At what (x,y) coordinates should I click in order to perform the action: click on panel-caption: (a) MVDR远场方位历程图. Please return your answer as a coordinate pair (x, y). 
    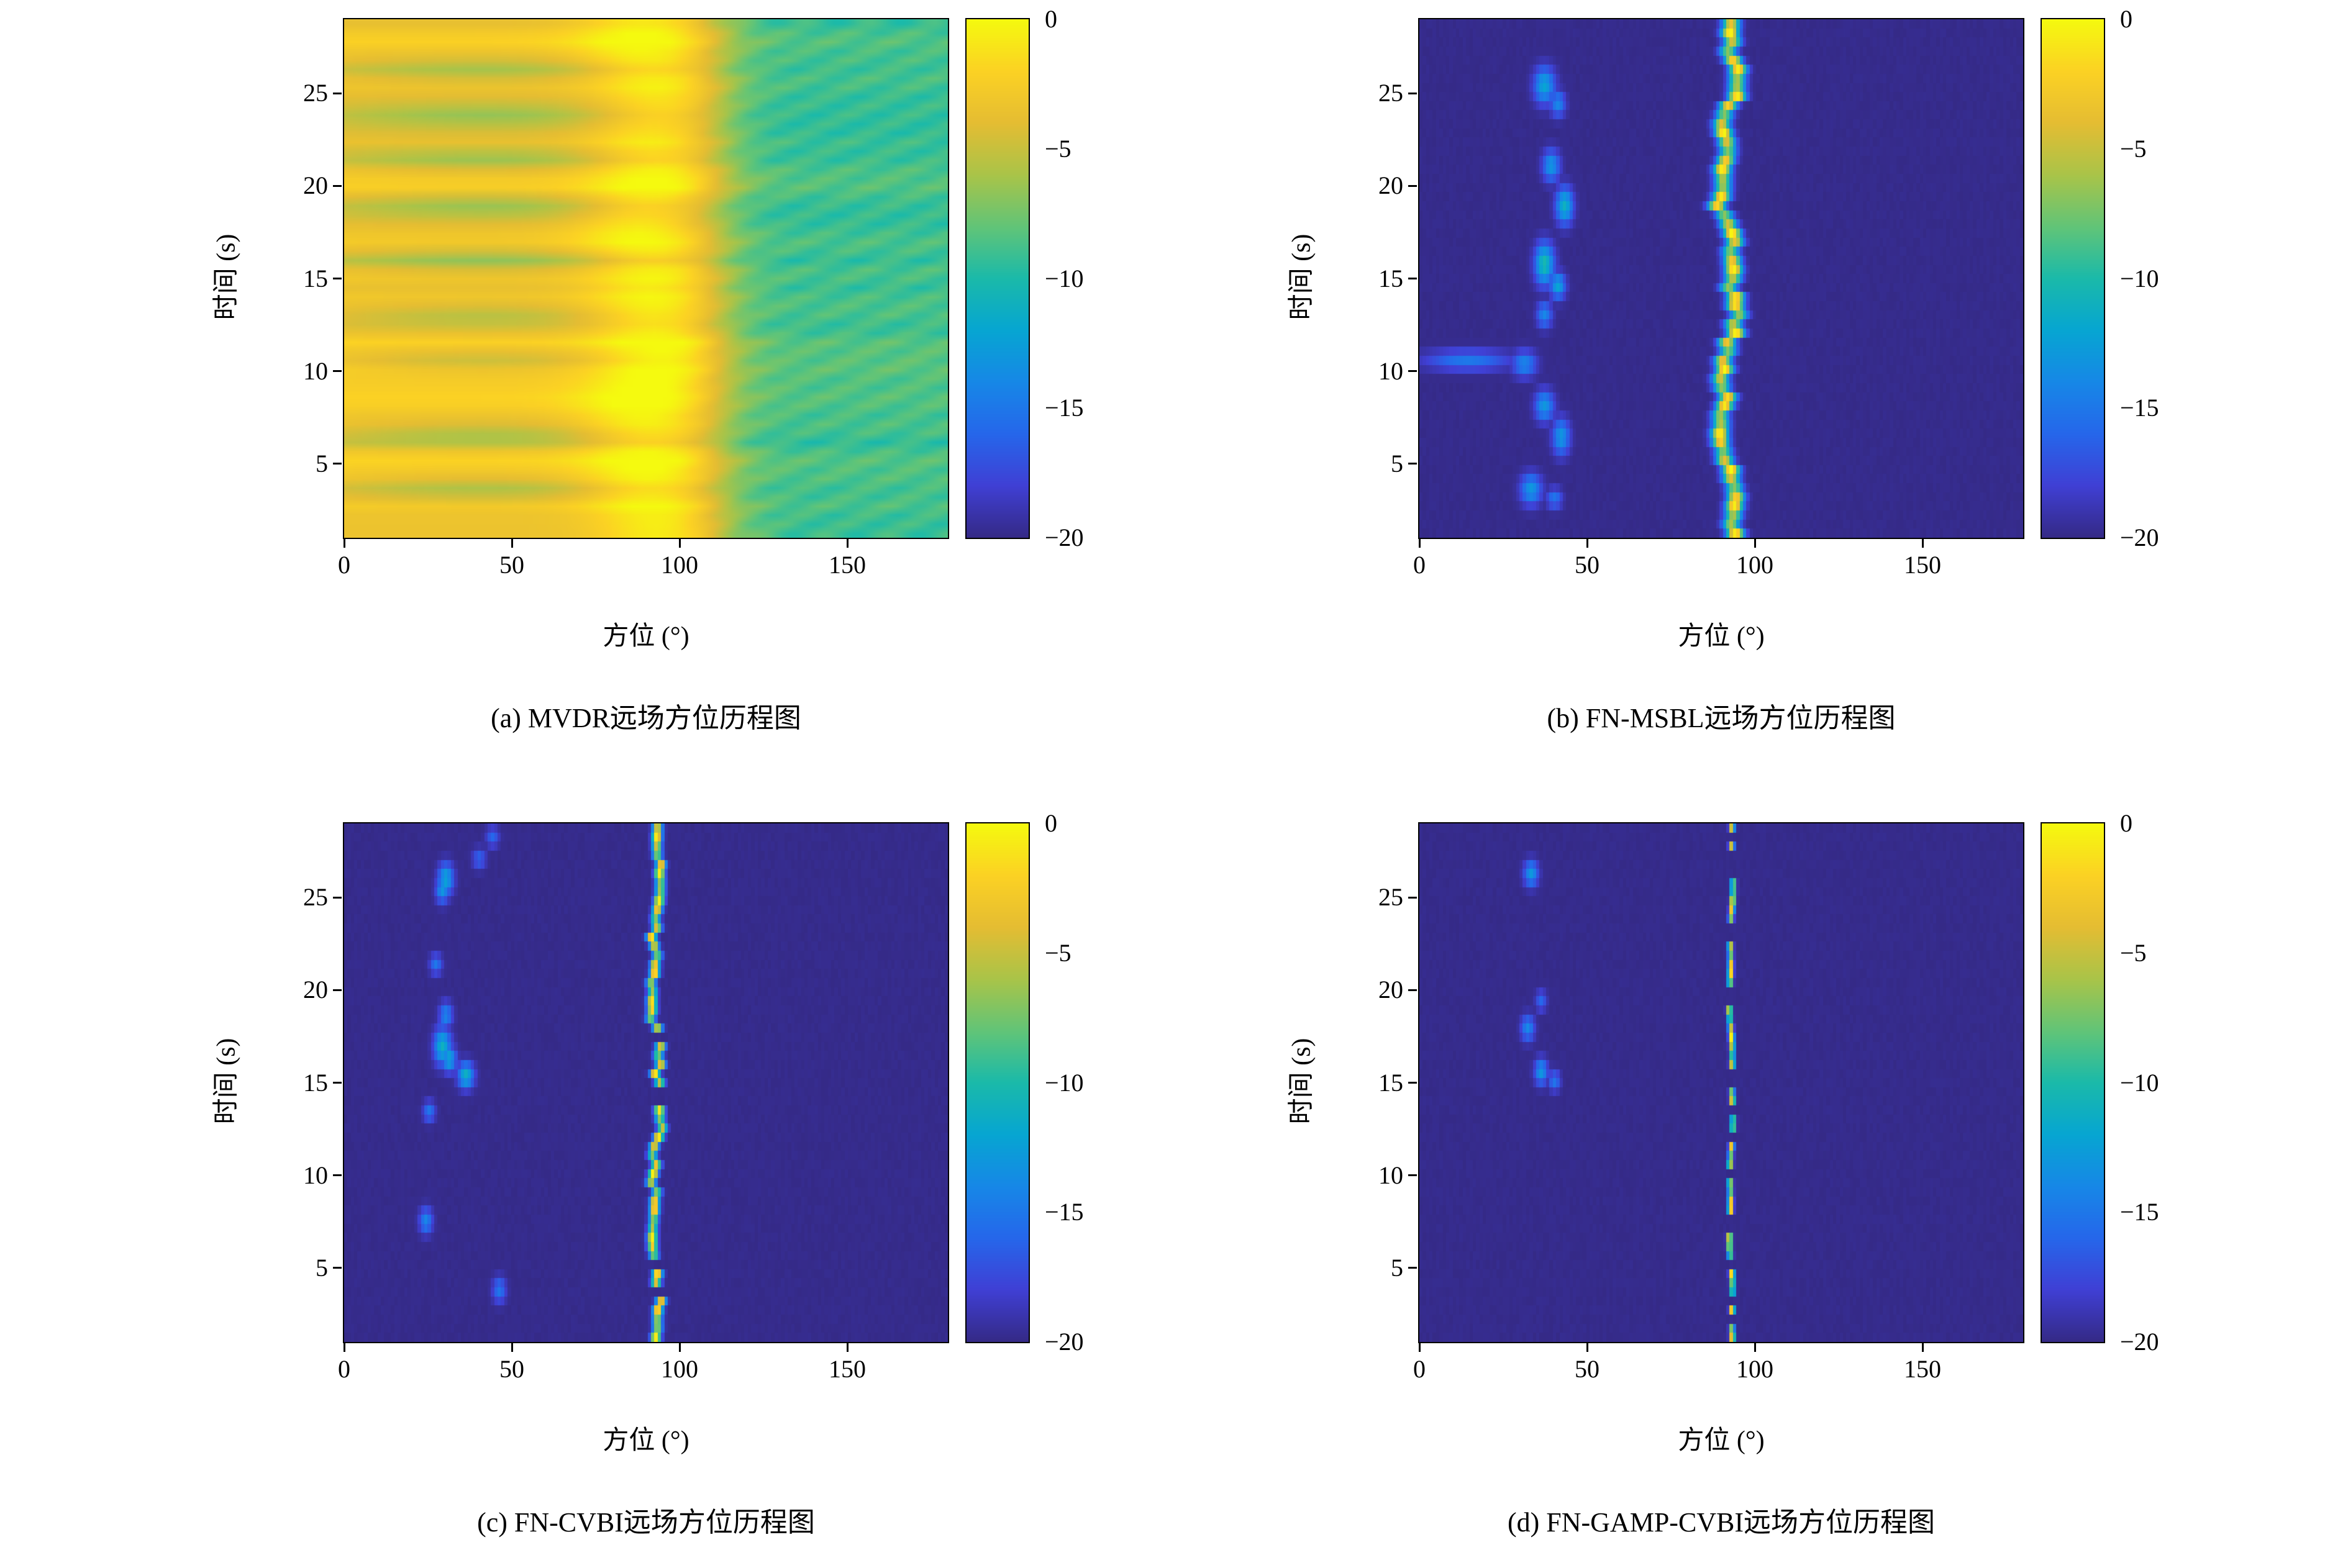
    Looking at the image, I should click on (646, 718).